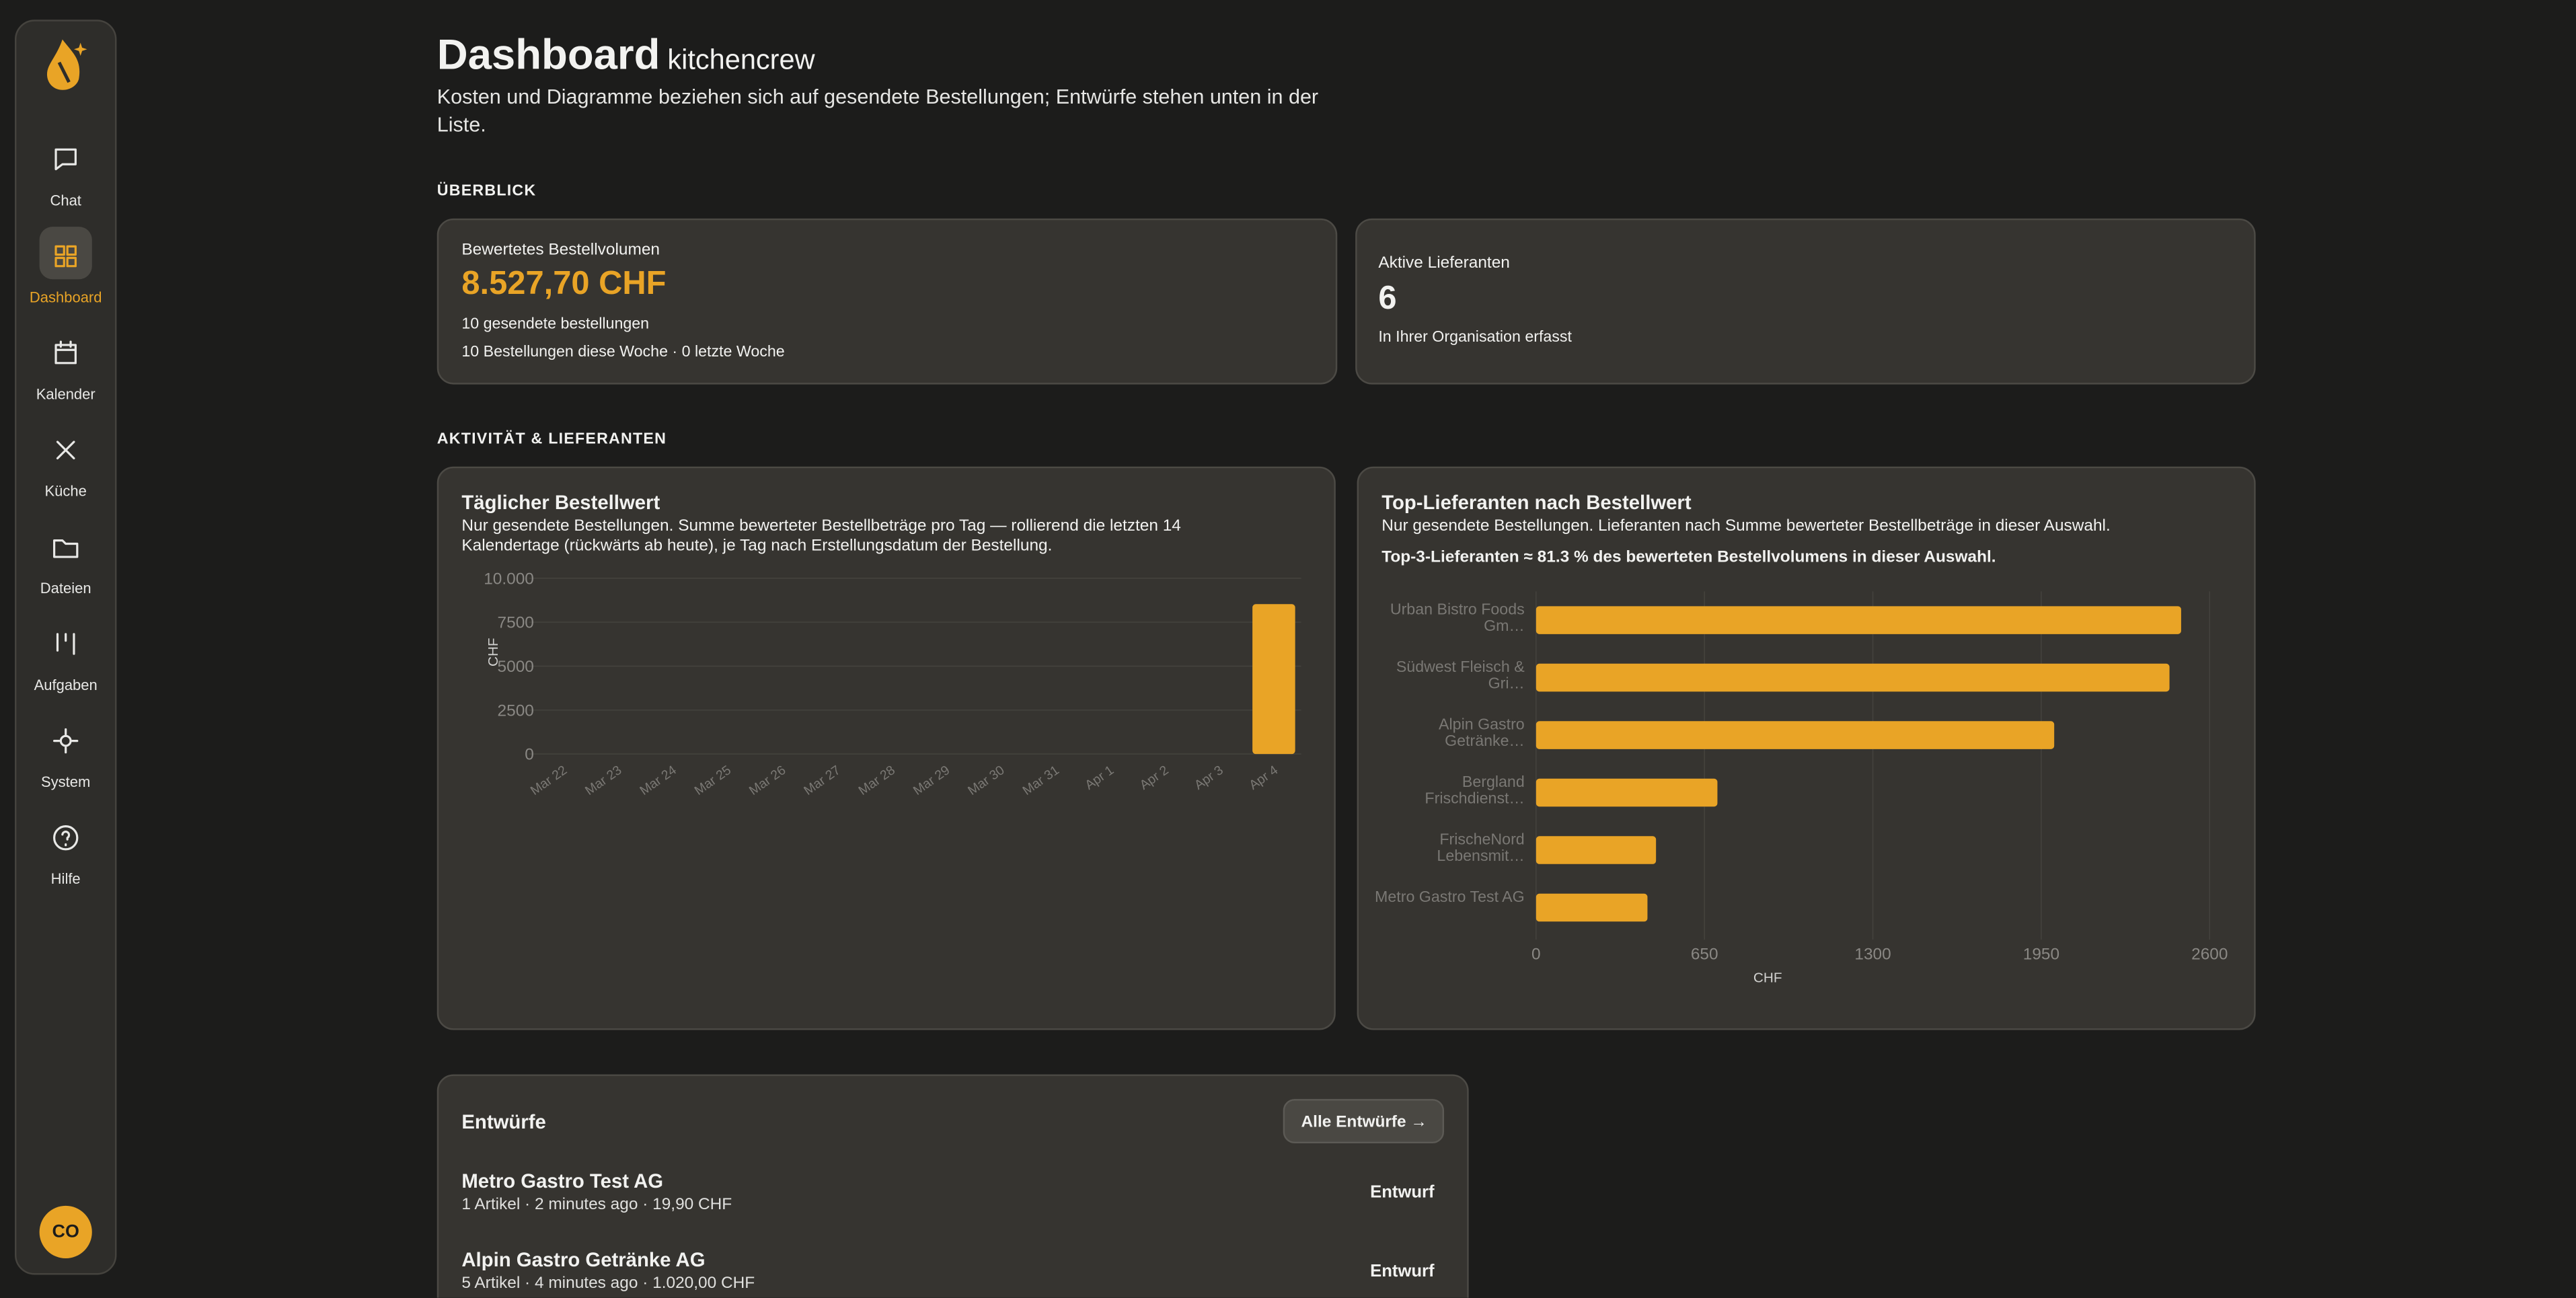  I want to click on active-nav-bg, so click(65, 253).